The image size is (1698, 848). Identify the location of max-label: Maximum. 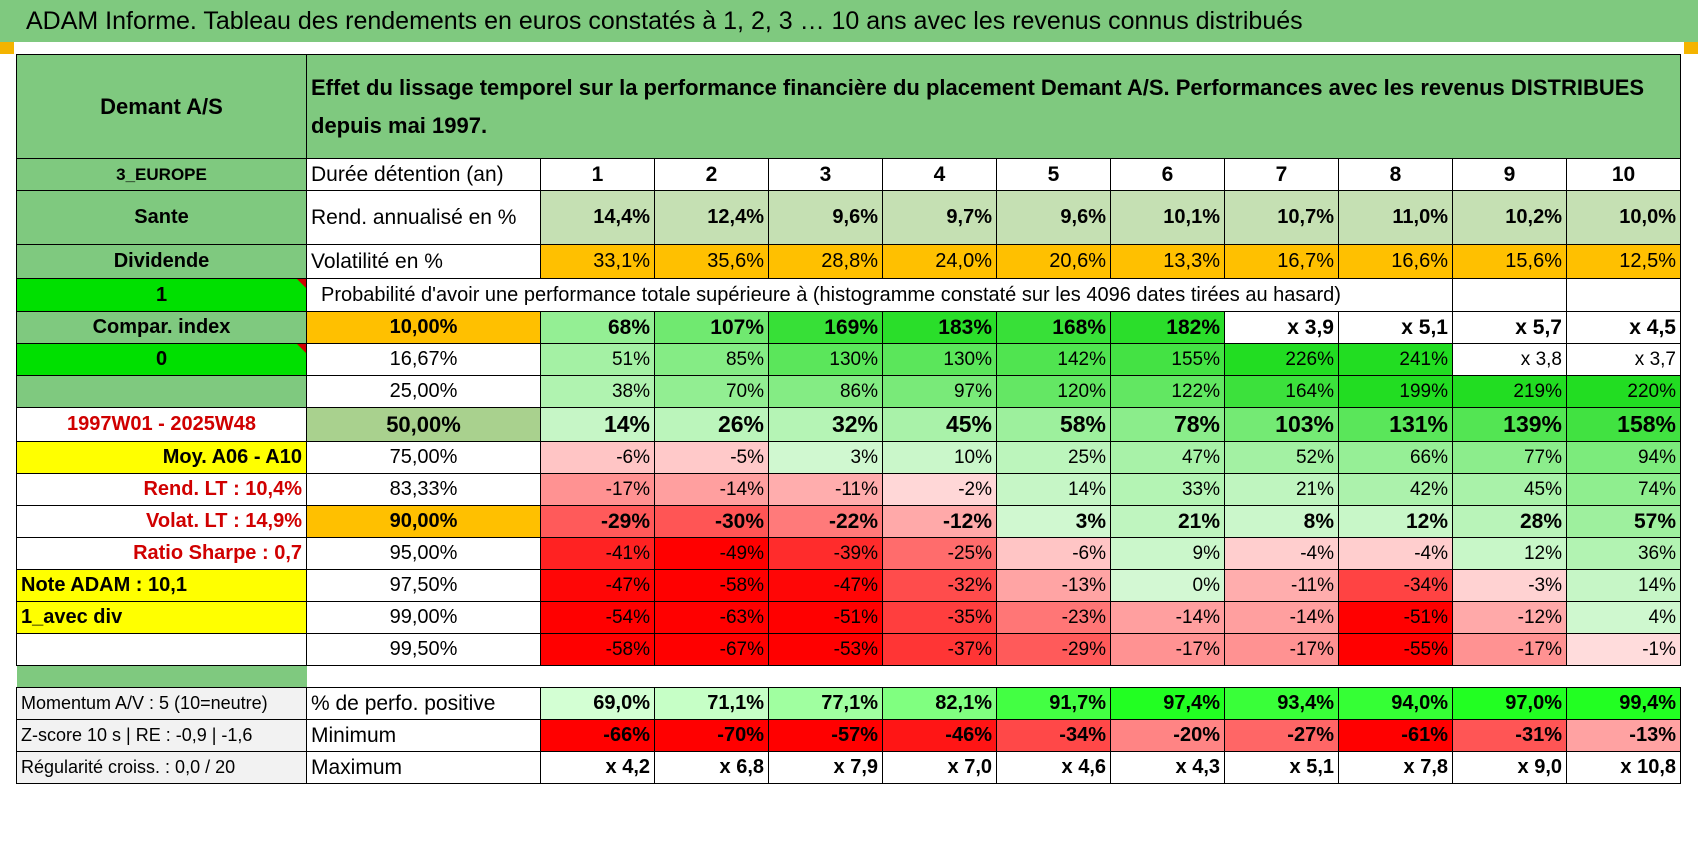
(423, 767).